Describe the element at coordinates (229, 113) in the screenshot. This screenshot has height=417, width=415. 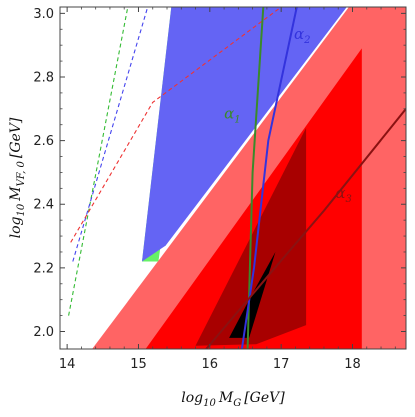
I see `alpha1-label-base: α` at that location.